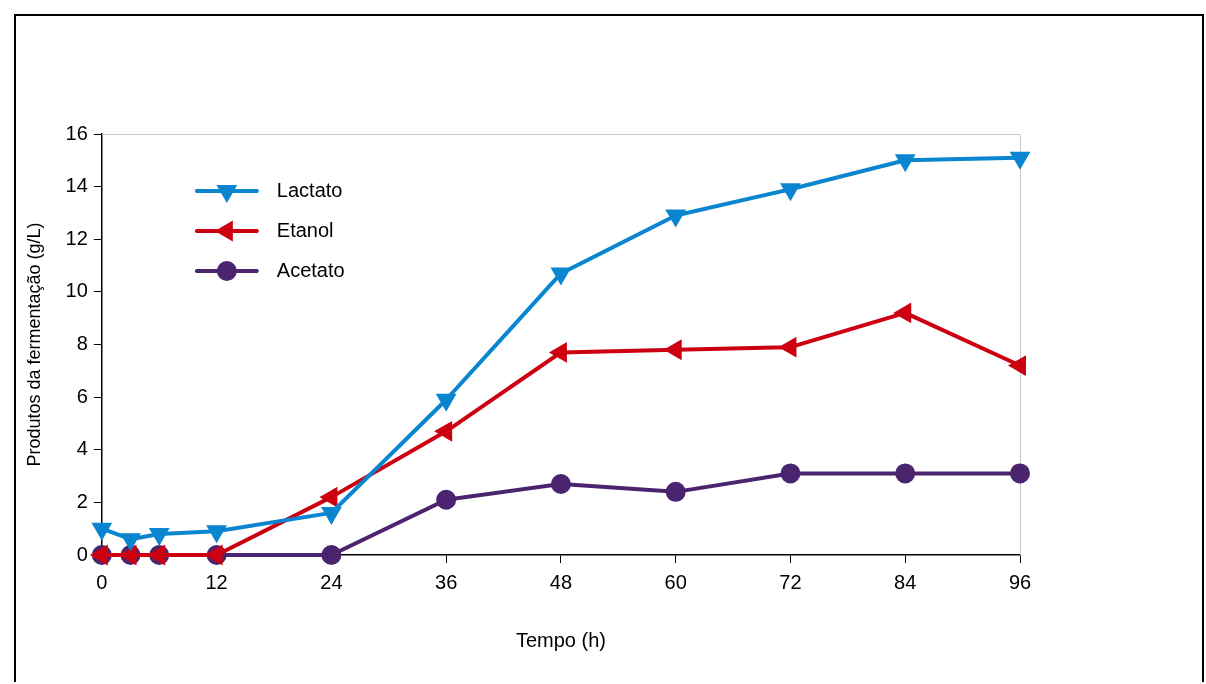 The height and width of the screenshot is (684, 1206). What do you see at coordinates (790, 581) in the screenshot?
I see `x-tick-label: 72` at bounding box center [790, 581].